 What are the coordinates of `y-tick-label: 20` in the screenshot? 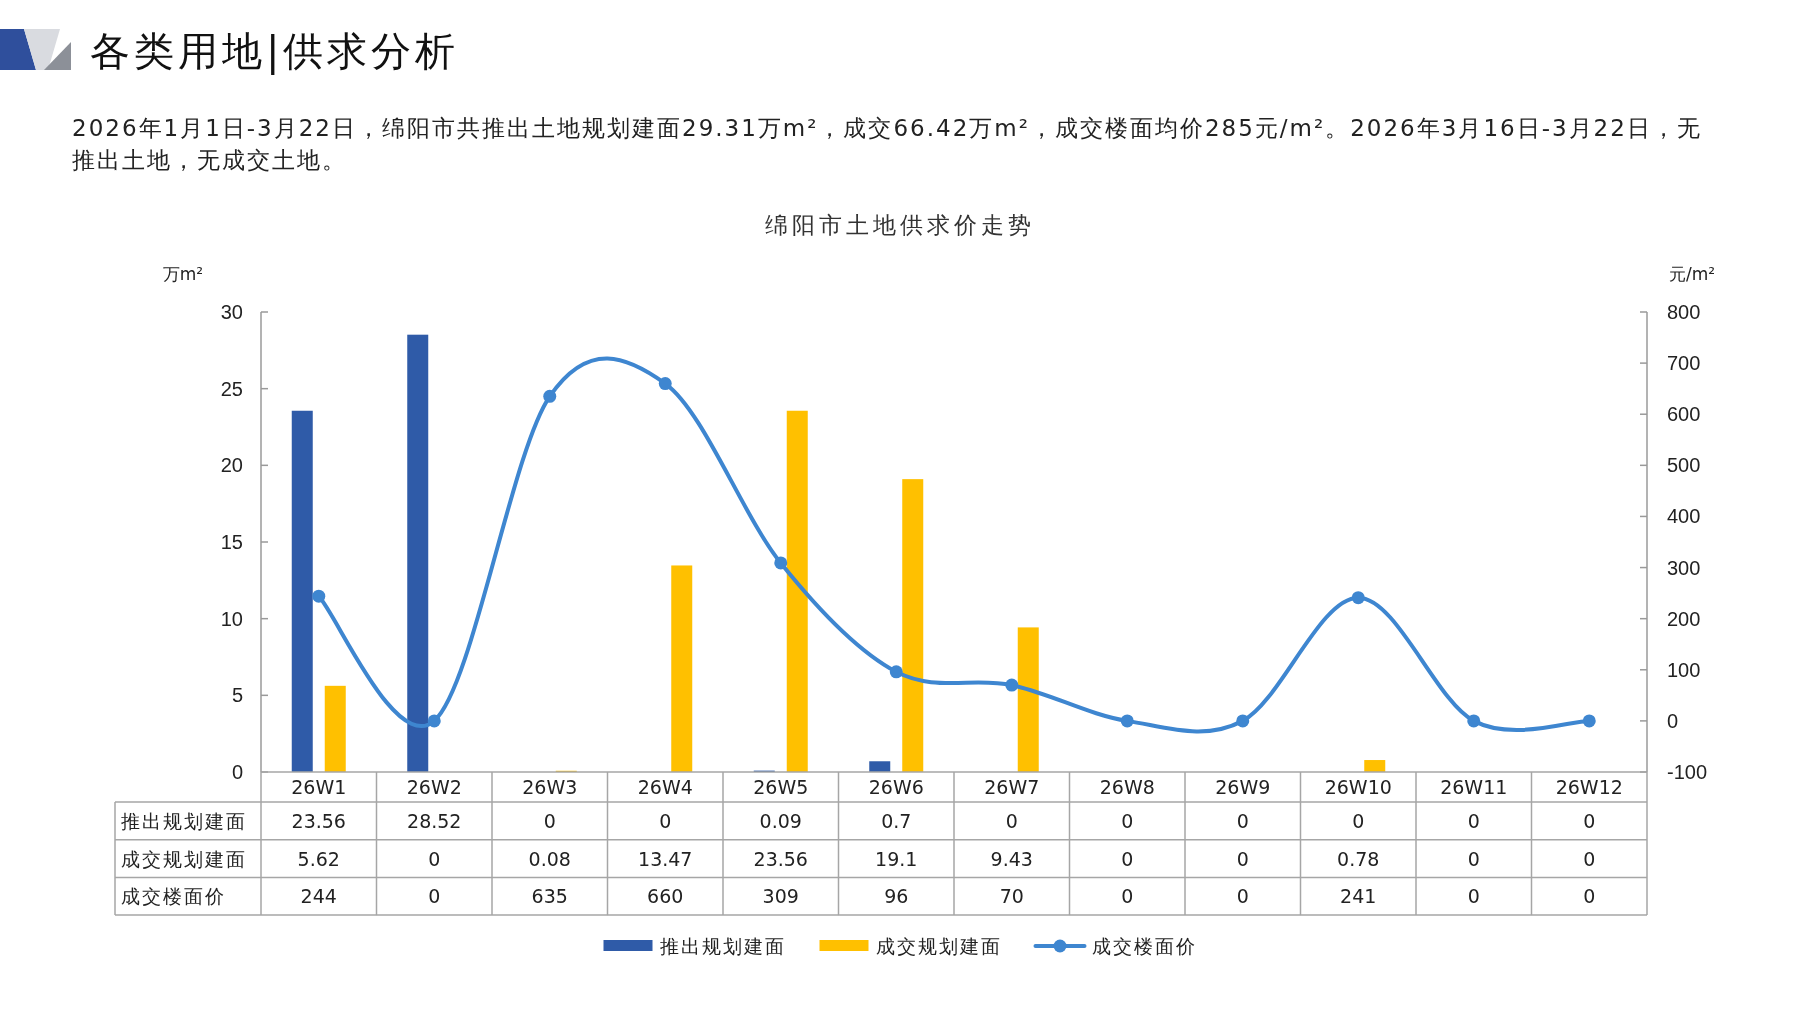 It's located at (231, 465).